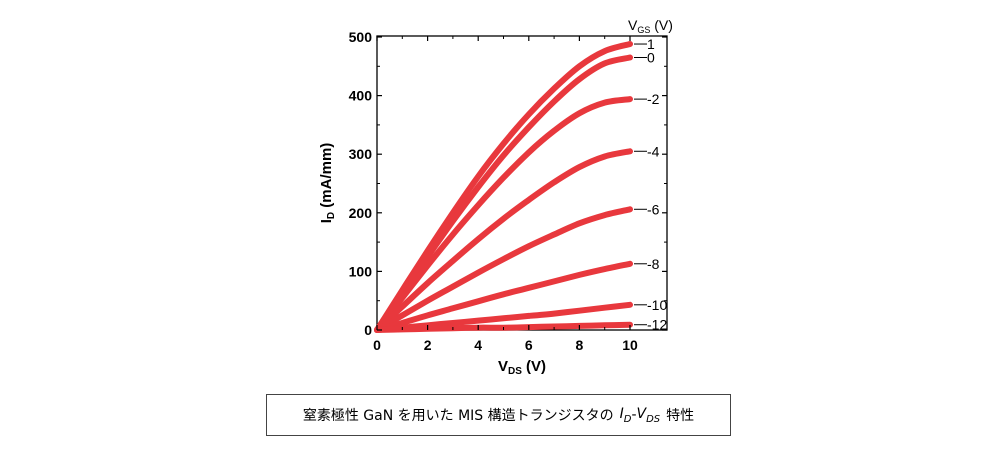 This screenshot has width=1000, height=454. Describe the element at coordinates (478, 345) in the screenshot. I see `x-tick-label: 4` at that location.